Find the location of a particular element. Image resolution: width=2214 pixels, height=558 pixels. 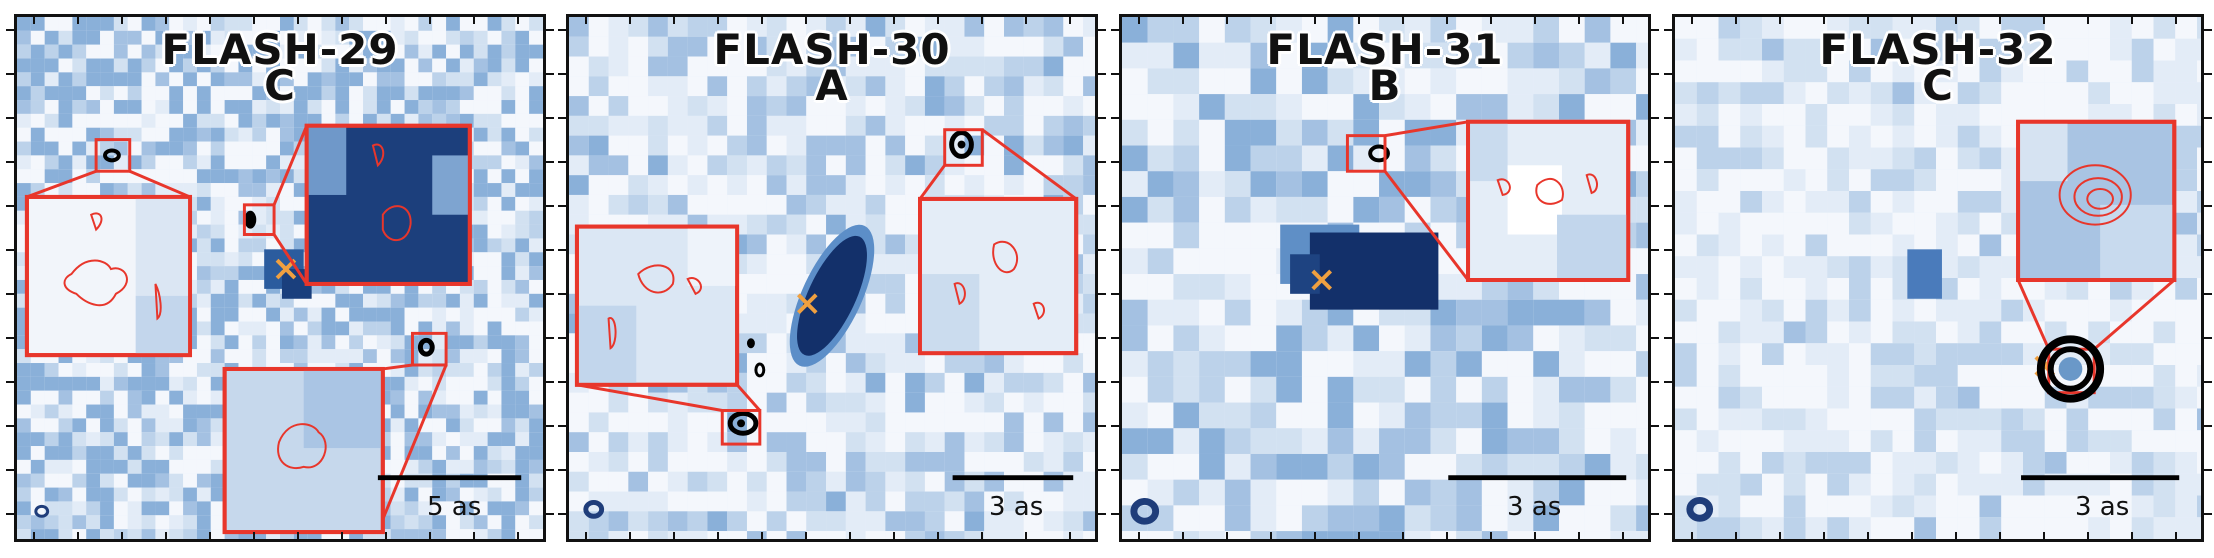

panel-subtitle: B is located at coordinates (1385, 85).